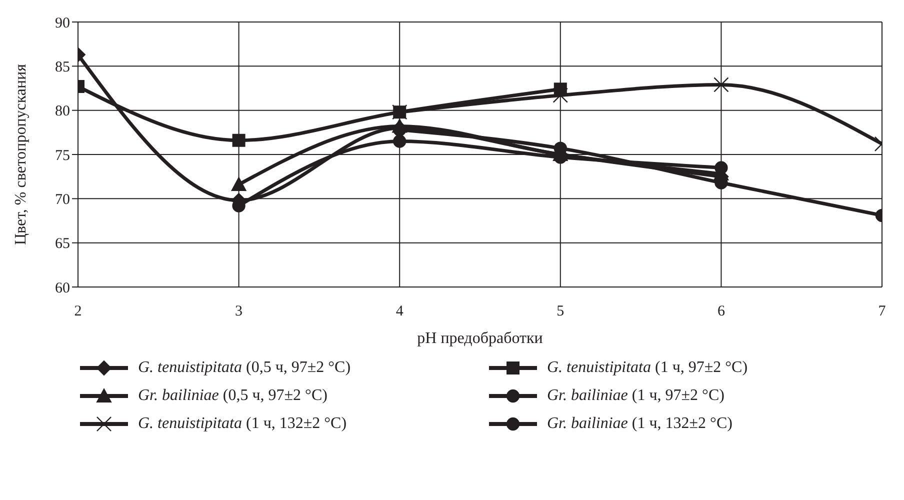 The width and height of the screenshot is (904, 500). Describe the element at coordinates (244, 368) in the screenshot. I see `legend-label: G. tenuistipitata (0,5 ч, 97±2 °C)` at that location.